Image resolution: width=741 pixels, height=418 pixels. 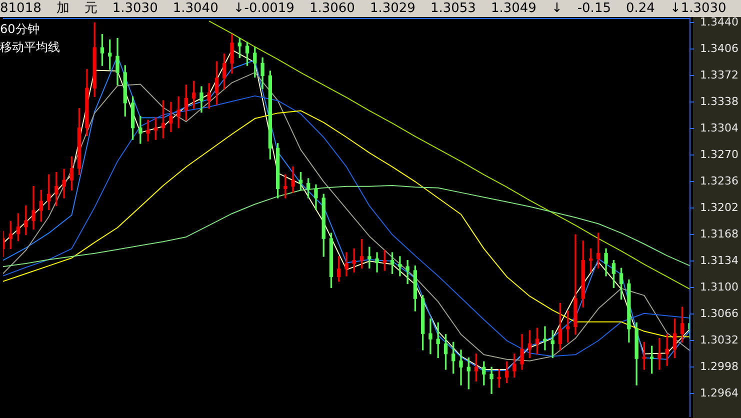 I want to click on y-tick-label: 1.3440, so click(x=719, y=22).